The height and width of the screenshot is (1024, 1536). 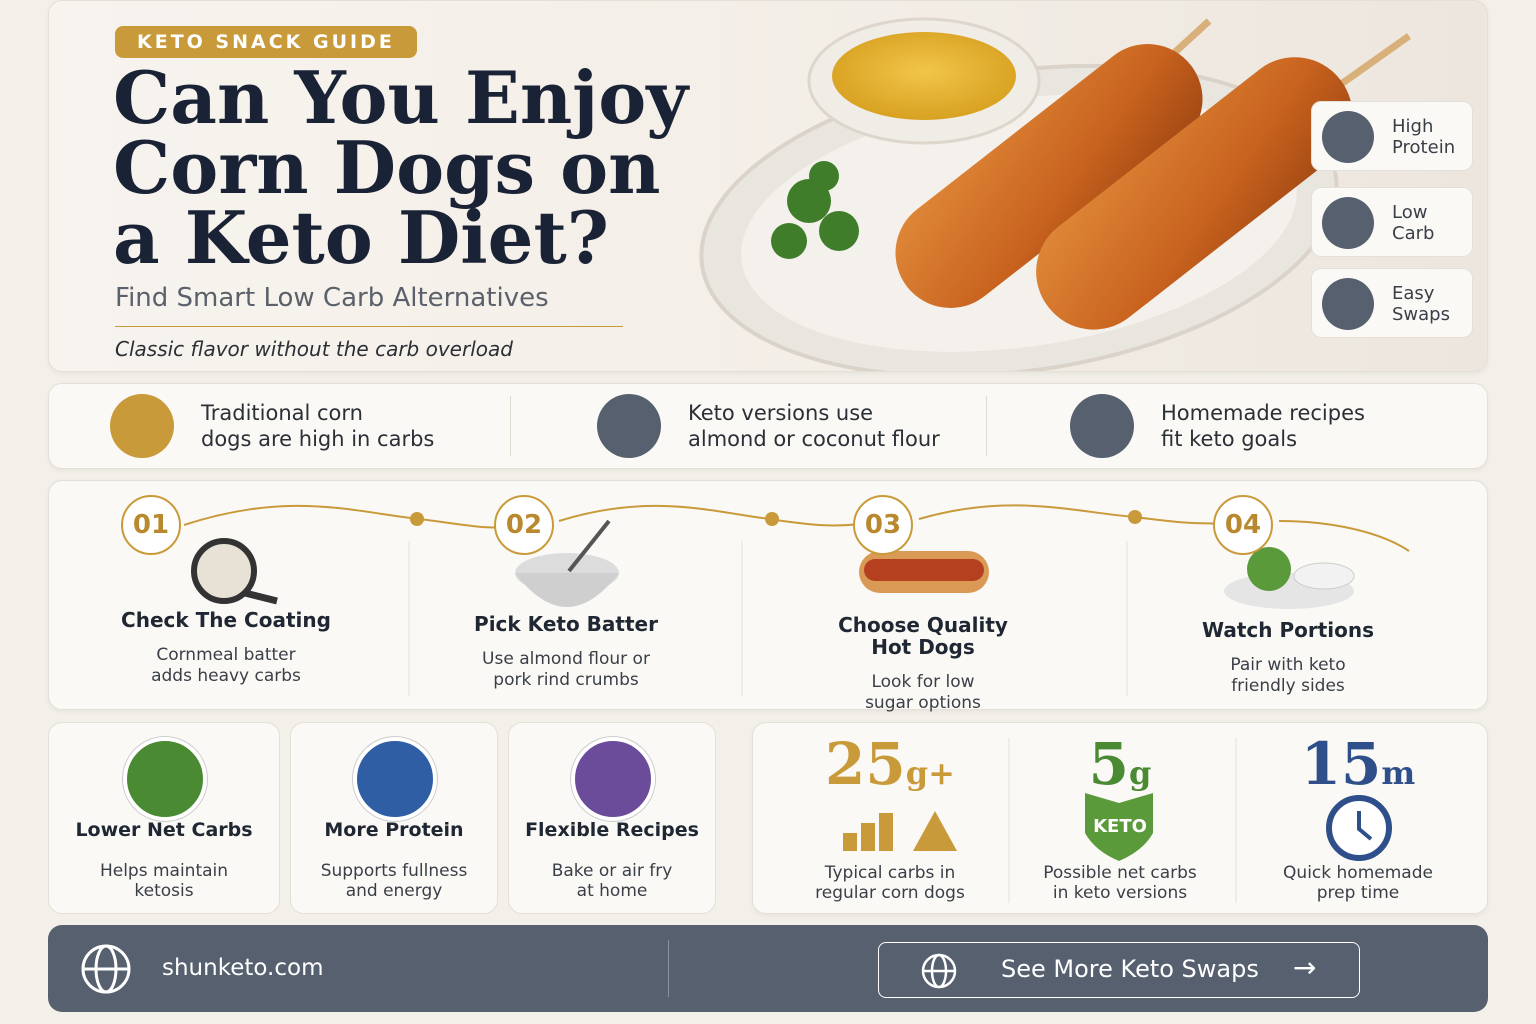 I want to click on step-text-line: sugar options, so click(x=923, y=703).